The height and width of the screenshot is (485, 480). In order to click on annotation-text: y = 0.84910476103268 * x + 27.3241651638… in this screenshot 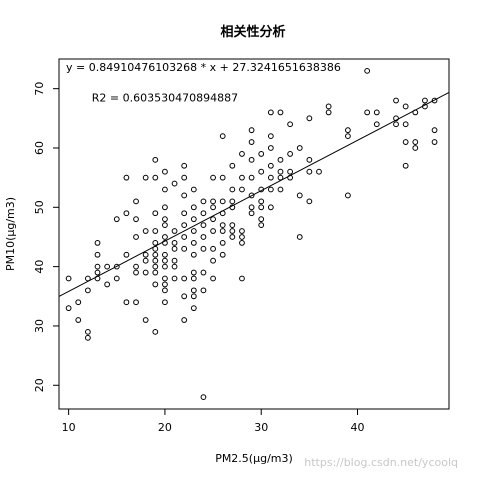, I will do `click(203, 67)`.